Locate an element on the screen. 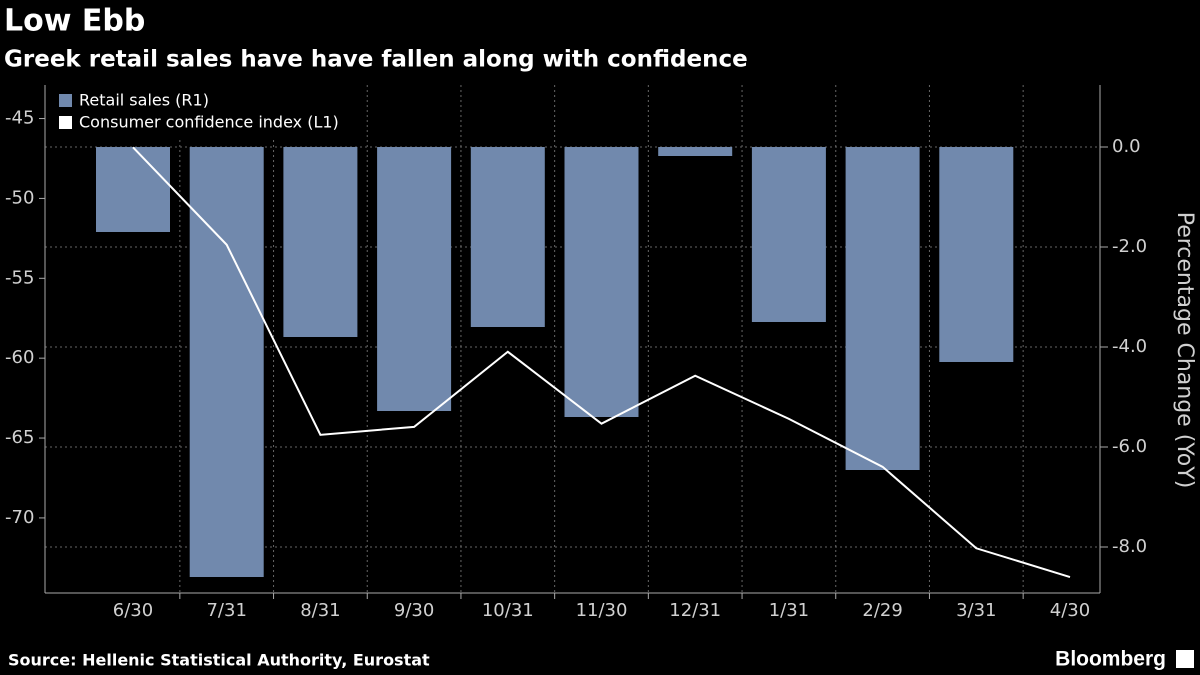  y2-tick-label: 0.0 is located at coordinates (1126, 146).